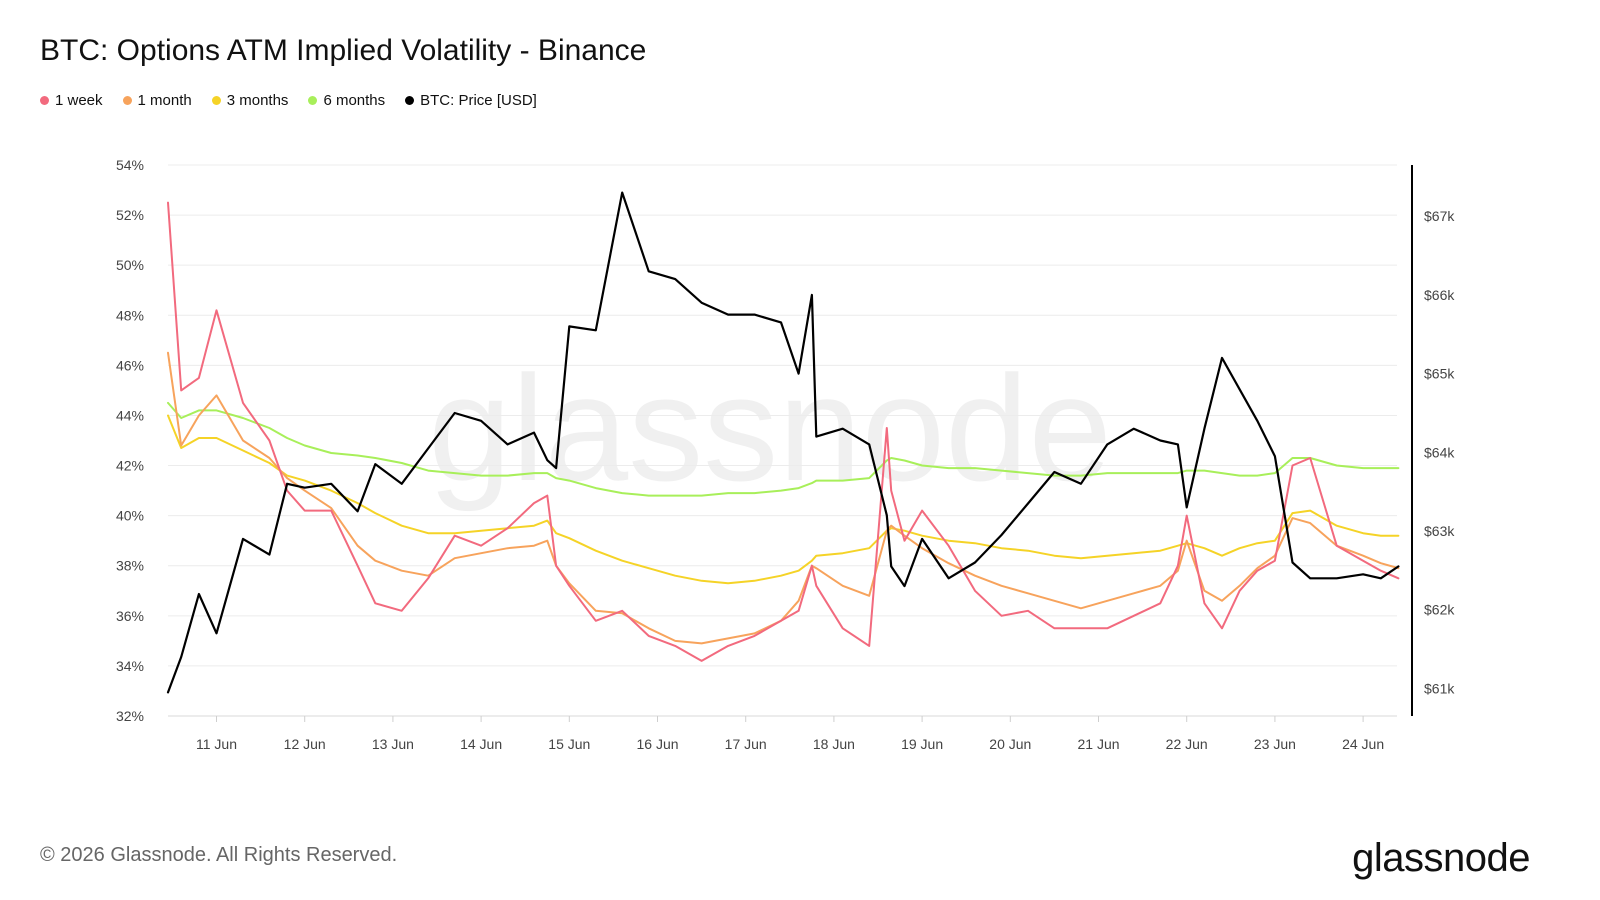  I want to click on y-axis-left: 32% 34% 36% 38% 40% 42% 44% 46% 48% 50% 52% 54%, so click(130, 440).